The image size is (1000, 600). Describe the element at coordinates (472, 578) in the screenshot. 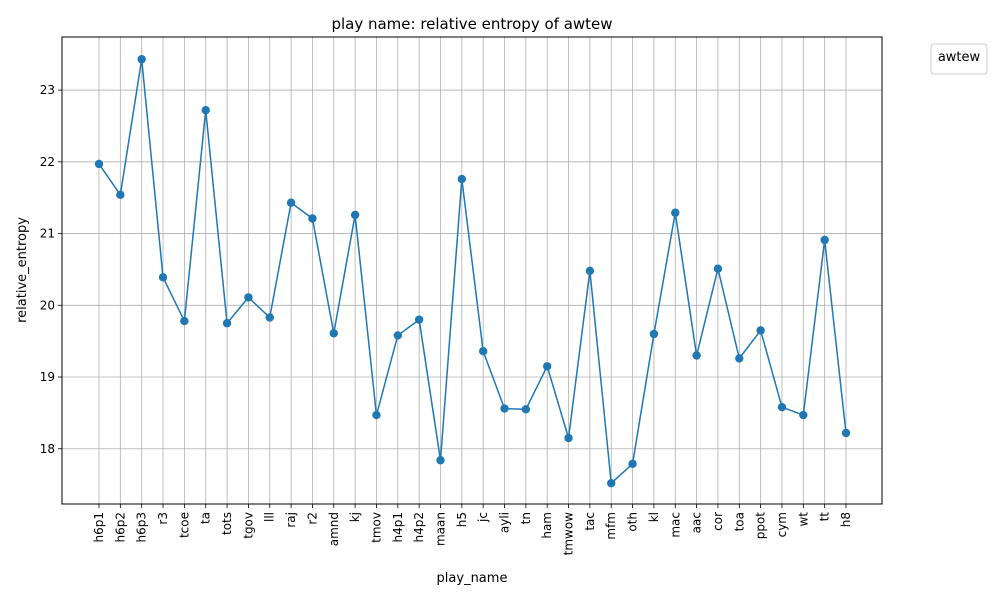

I see `x-axis-title: play_name` at that location.